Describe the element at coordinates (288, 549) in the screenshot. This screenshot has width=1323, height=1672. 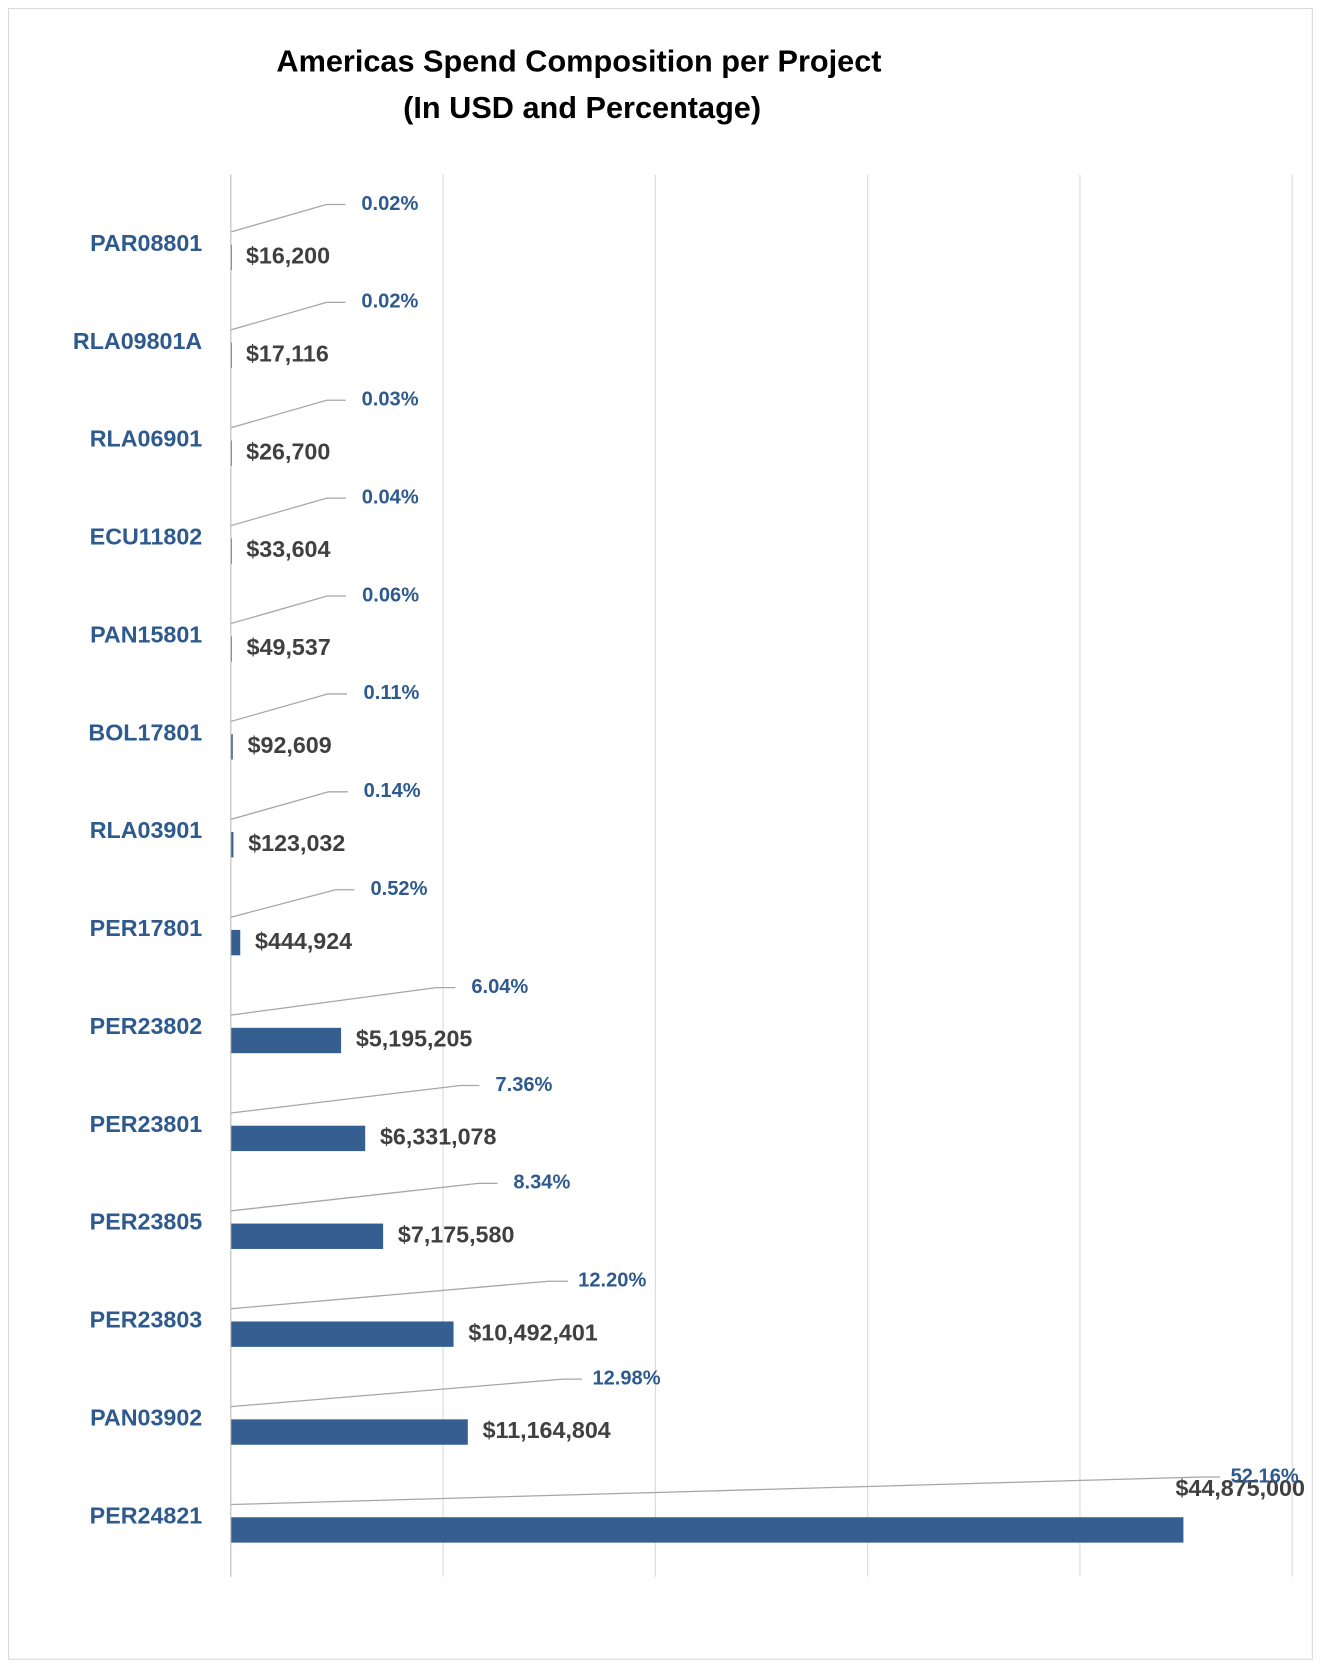
I see `value-label: $33,604` at that location.